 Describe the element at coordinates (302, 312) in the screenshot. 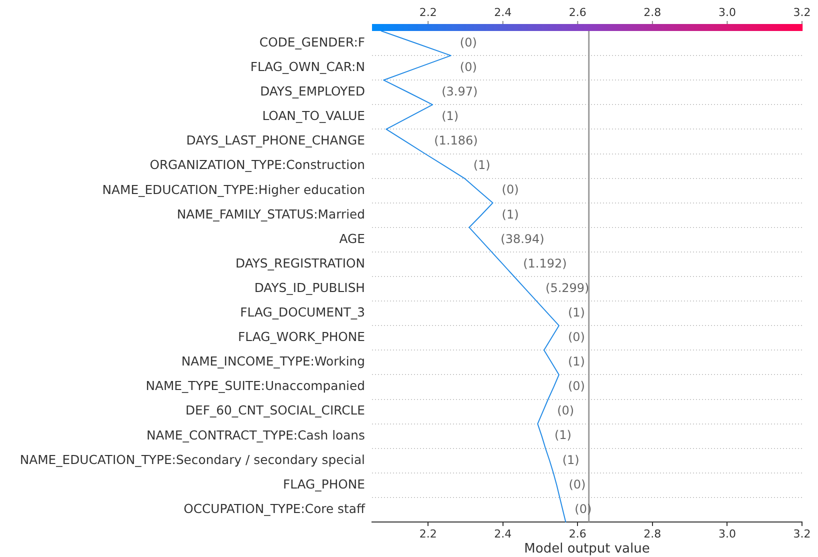

I see `y-tick-label: FLAG_DOCUMENT_3` at that location.